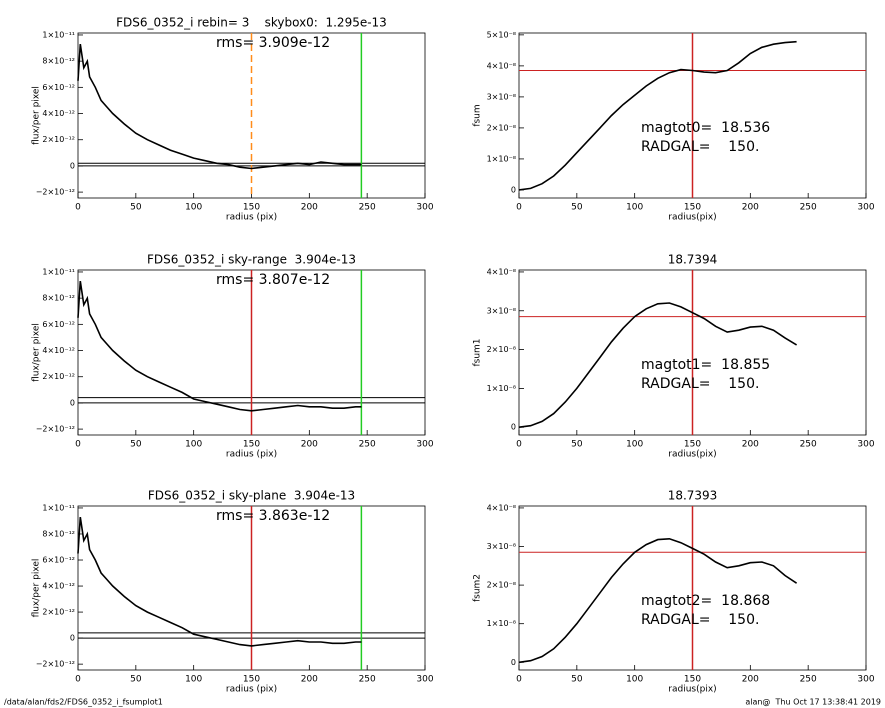  Describe the element at coordinates (501, 34) in the screenshot. I see `y-tick-label: 5×10⁻⁸` at that location.